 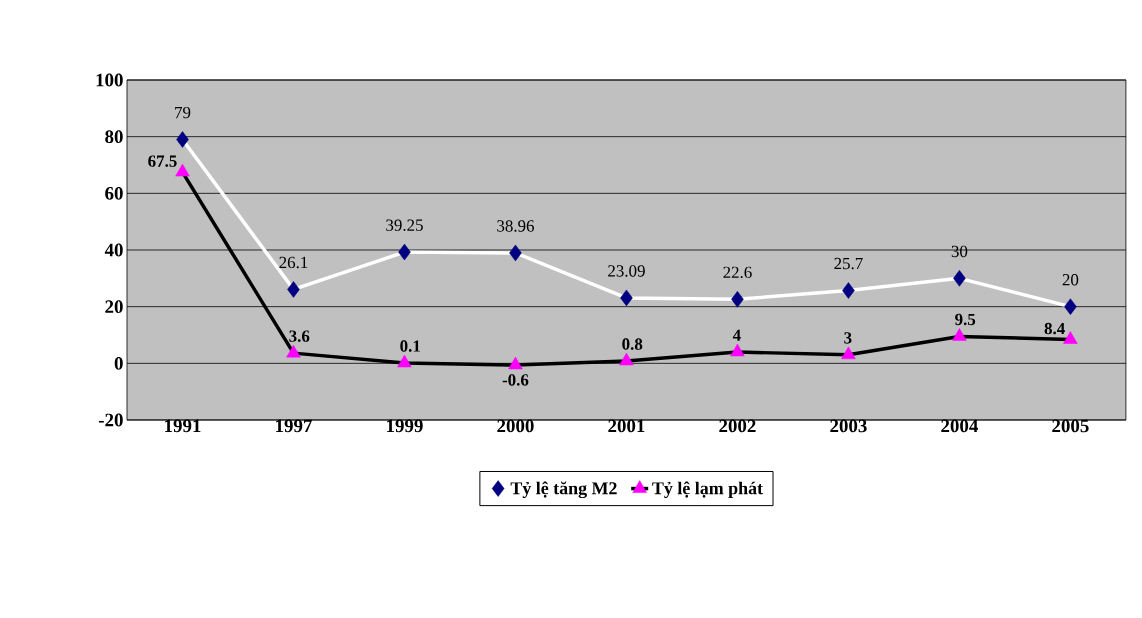 I want to click on x-tick-label: 2002, so click(x=737, y=426).